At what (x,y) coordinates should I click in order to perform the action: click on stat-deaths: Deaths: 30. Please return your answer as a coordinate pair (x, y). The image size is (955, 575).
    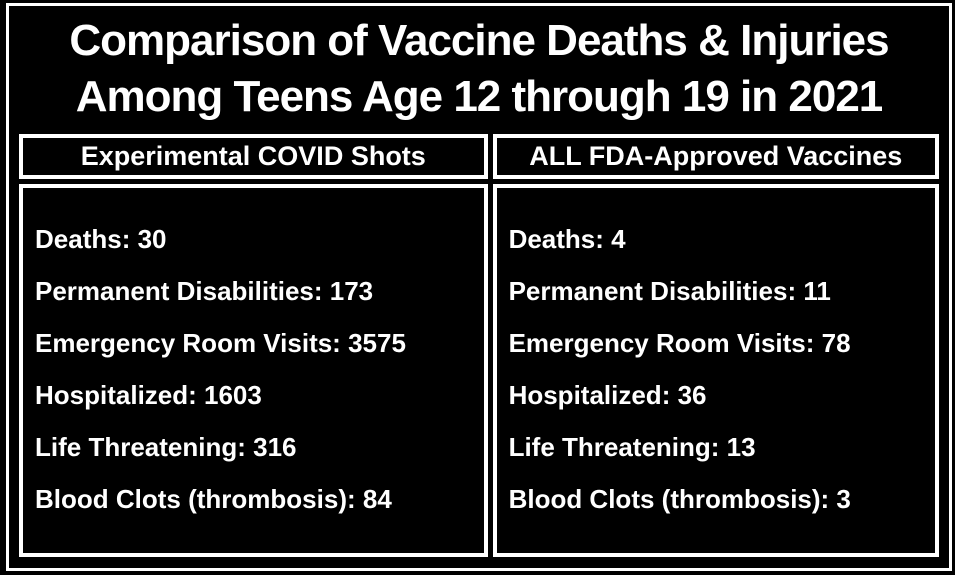
    Looking at the image, I should click on (101, 239).